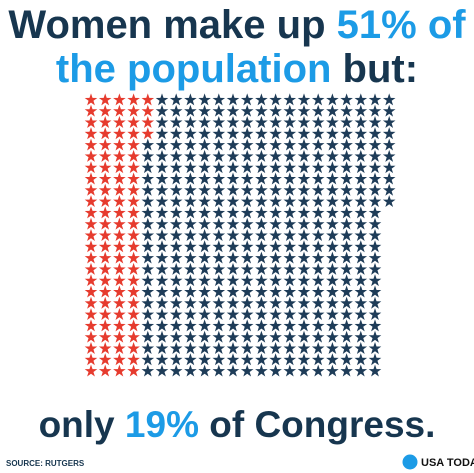 The image size is (474, 473). What do you see at coordinates (447, 463) in the screenshot?
I see `logo: USA TODAY` at bounding box center [447, 463].